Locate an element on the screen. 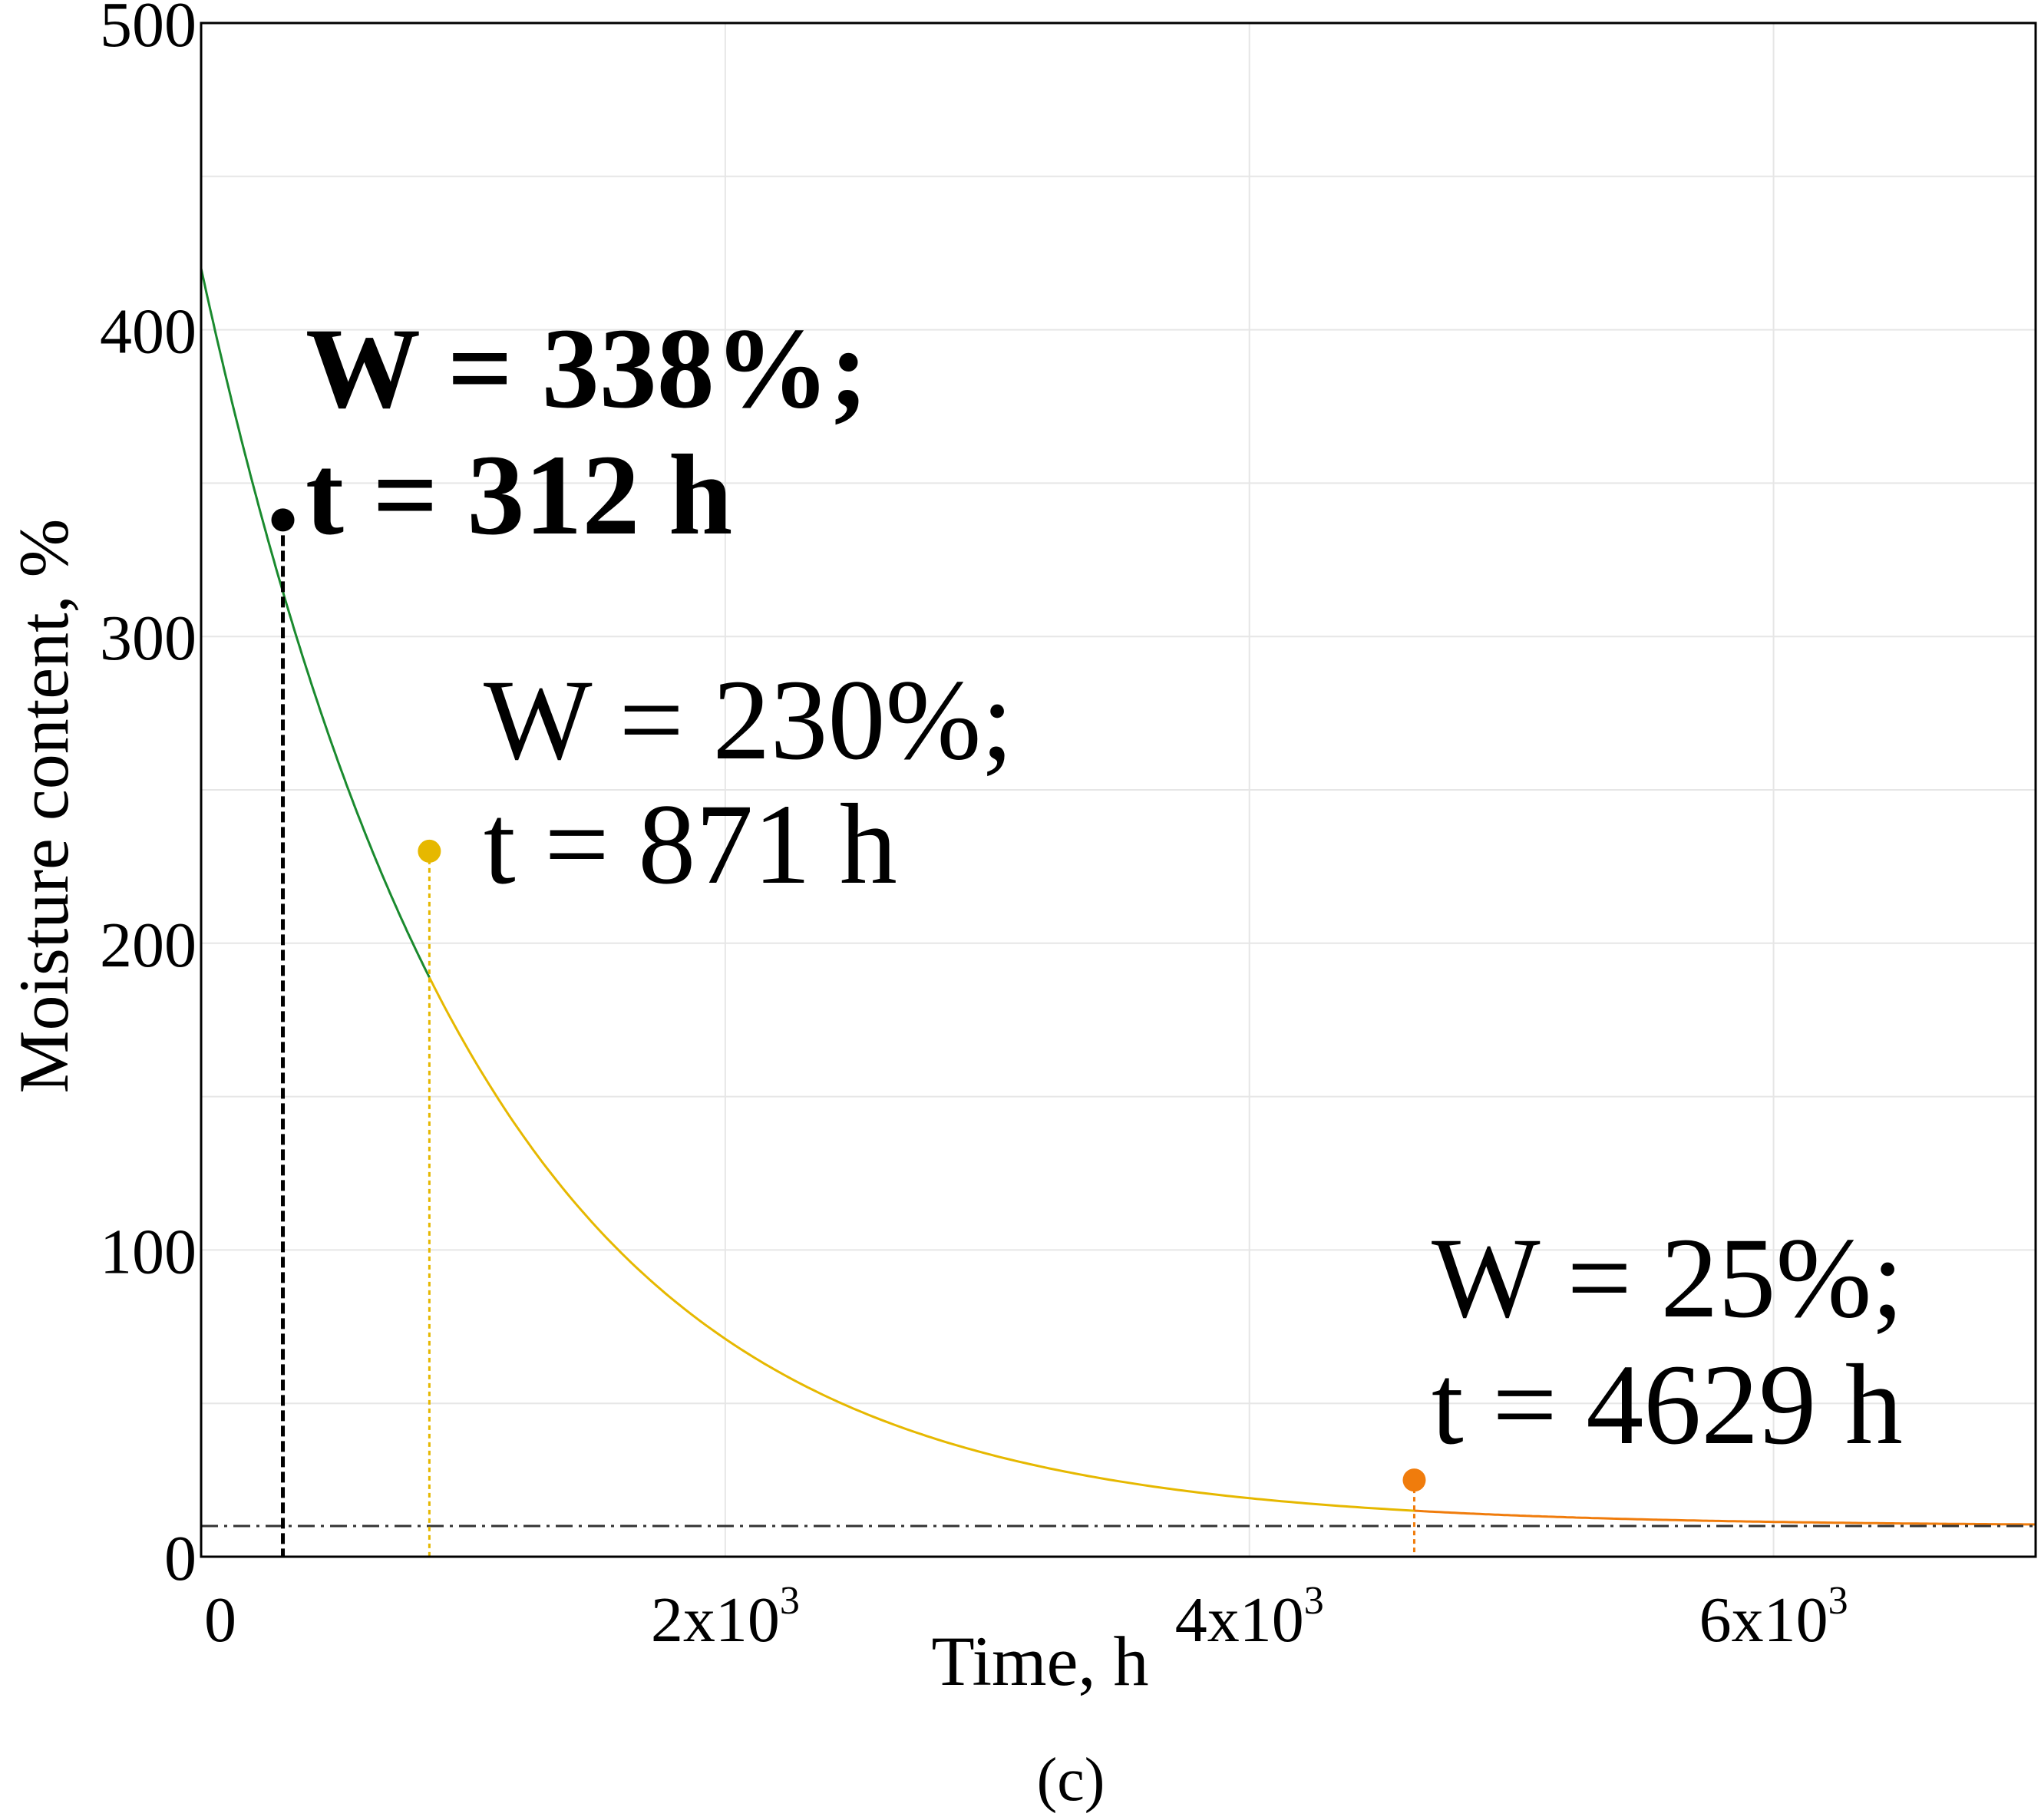 This screenshot has height=1820, width=2041. annotation-1-time: t = 312 h is located at coordinates (518, 495).